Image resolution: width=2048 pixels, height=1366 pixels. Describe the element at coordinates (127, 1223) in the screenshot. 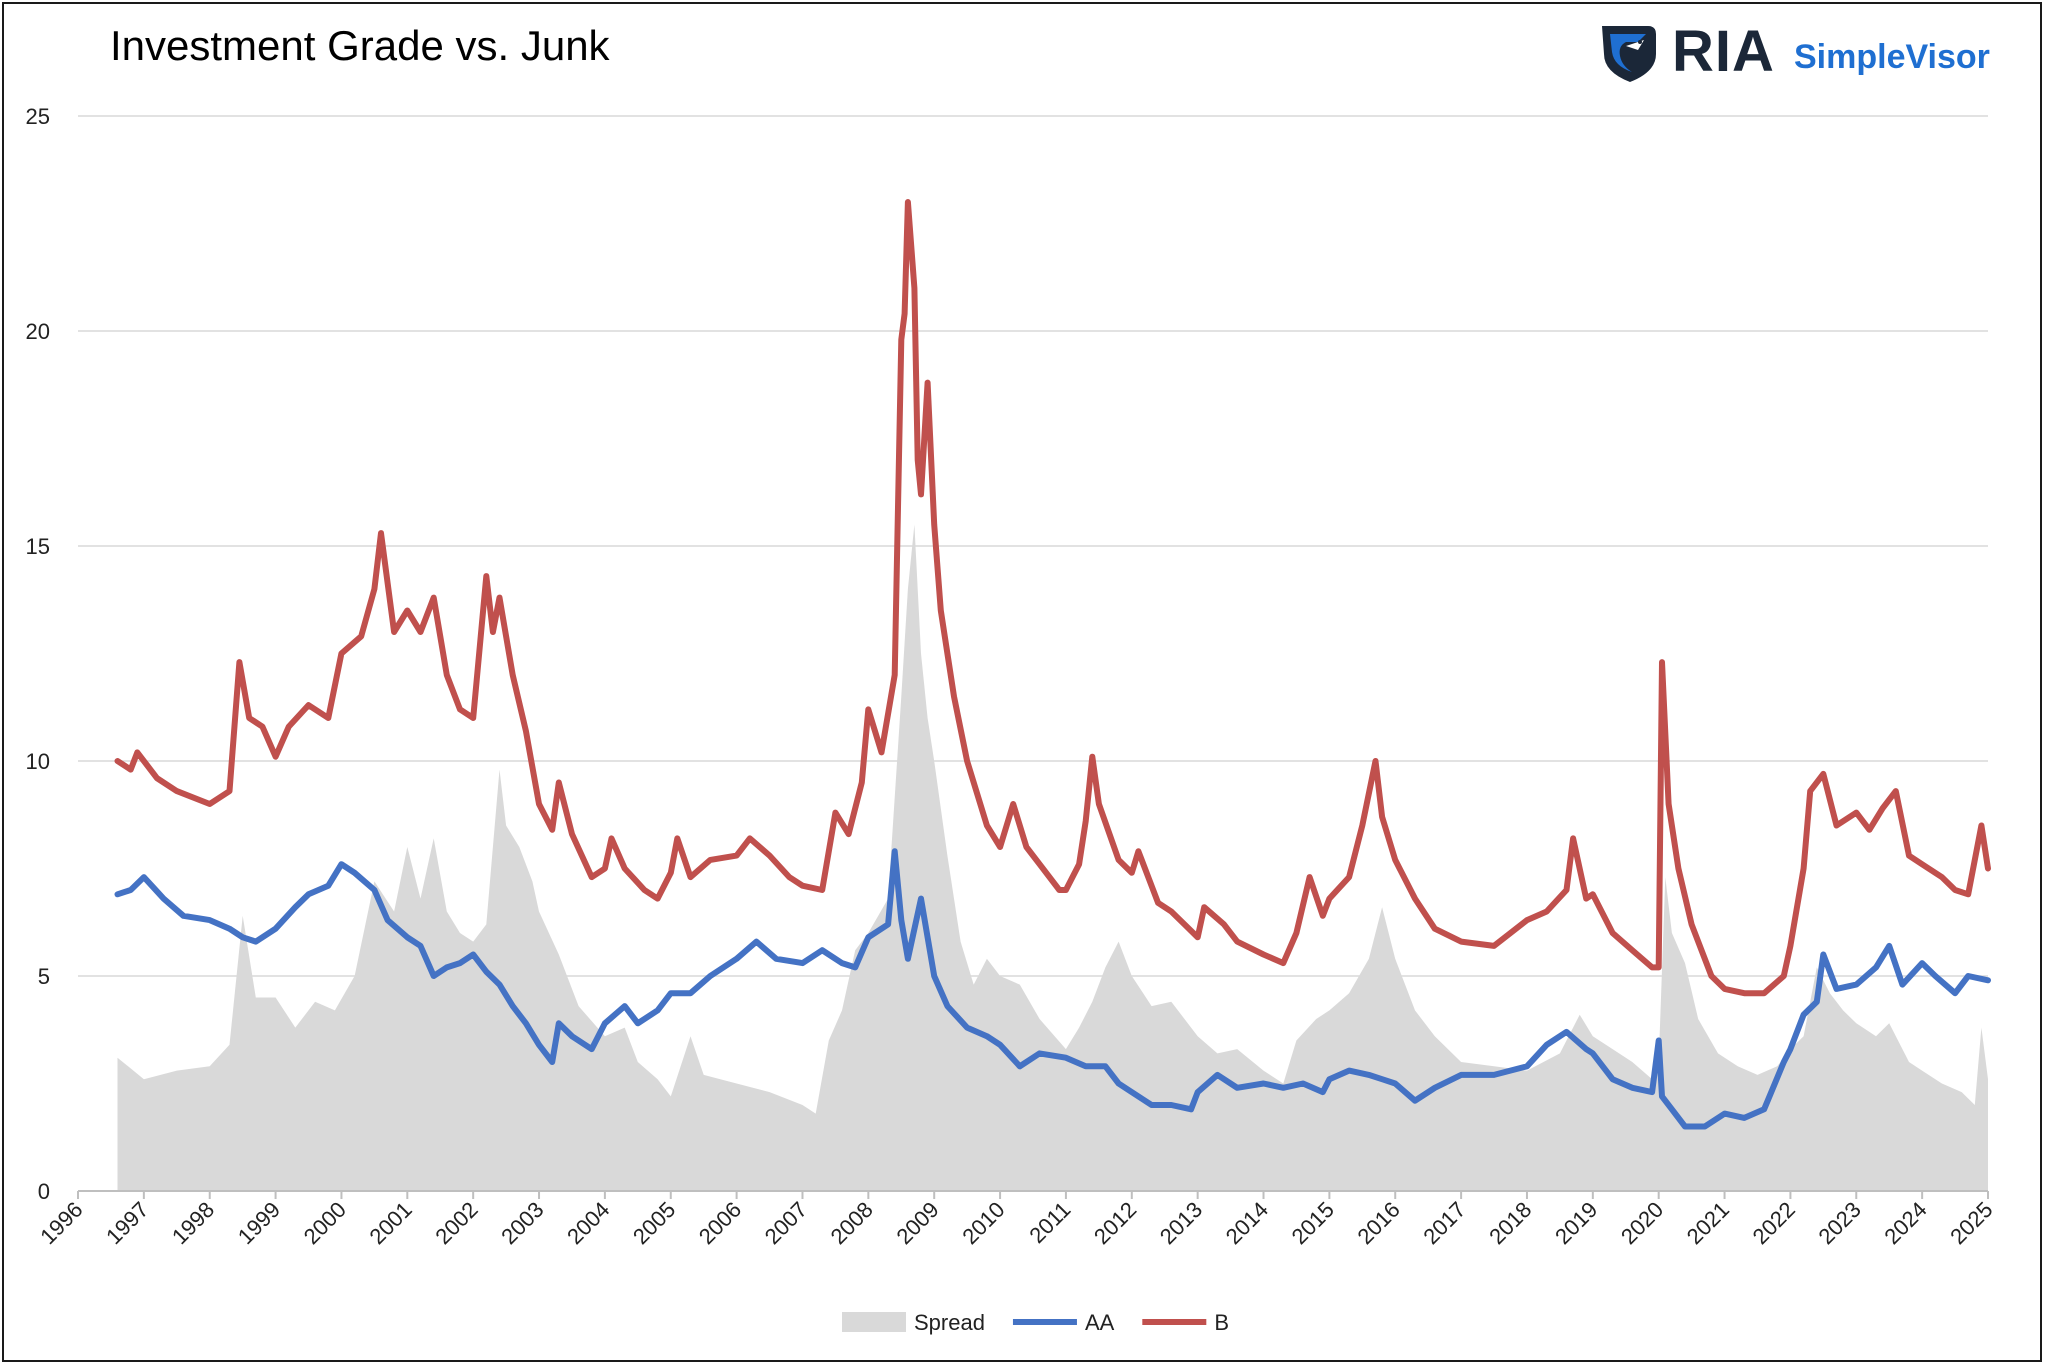

I see `x-tick-label: 1997` at that location.